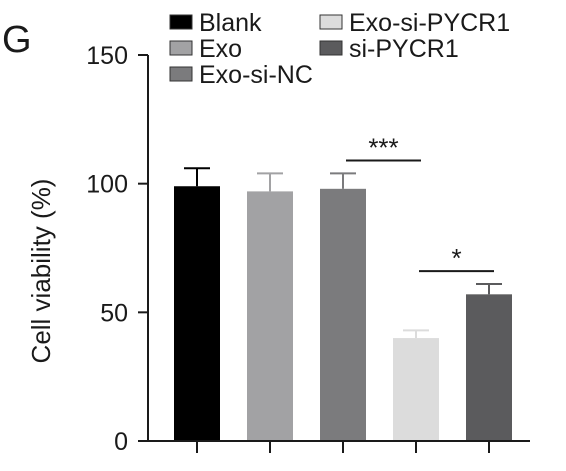 The width and height of the screenshot is (566, 471). I want to click on y-axis-label: Cell viability (%), so click(41, 271).